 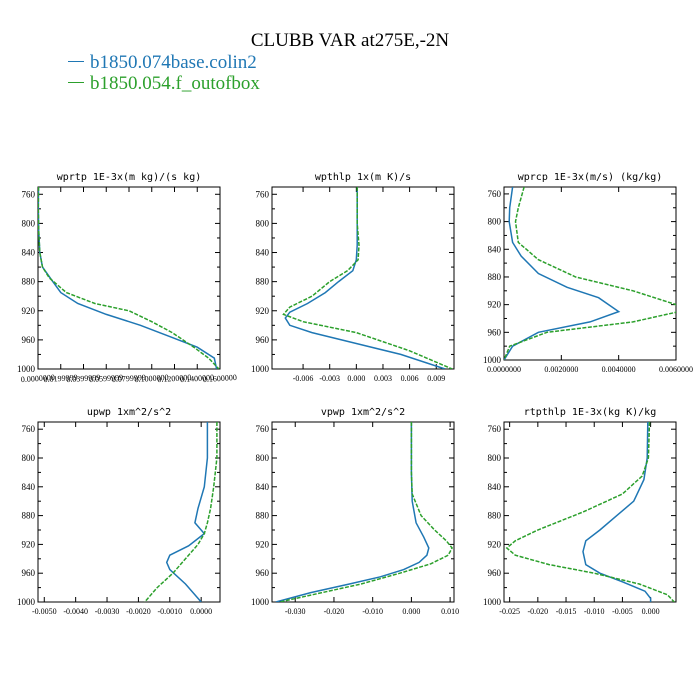 What do you see at coordinates (450, 611) in the screenshot?
I see `x-tick-label: 0.010` at bounding box center [450, 611].